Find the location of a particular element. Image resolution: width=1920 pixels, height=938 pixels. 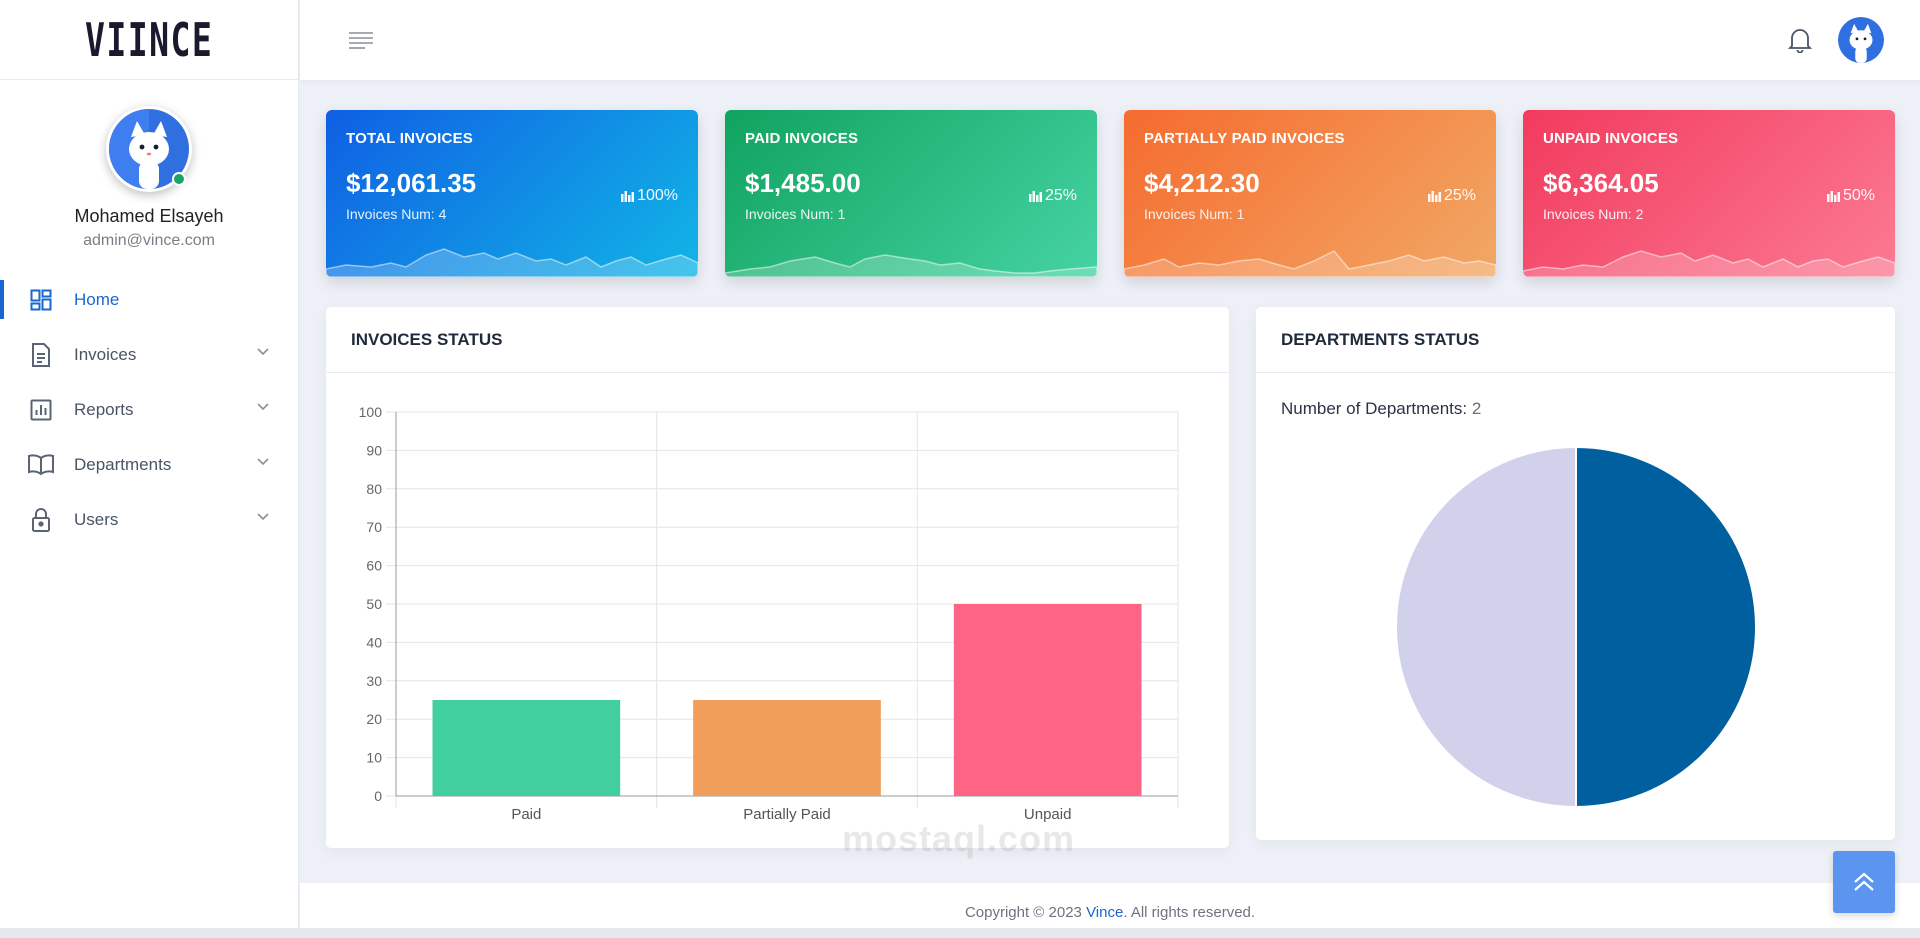

sidebar-item-label: Departments is located at coordinates (123, 464).